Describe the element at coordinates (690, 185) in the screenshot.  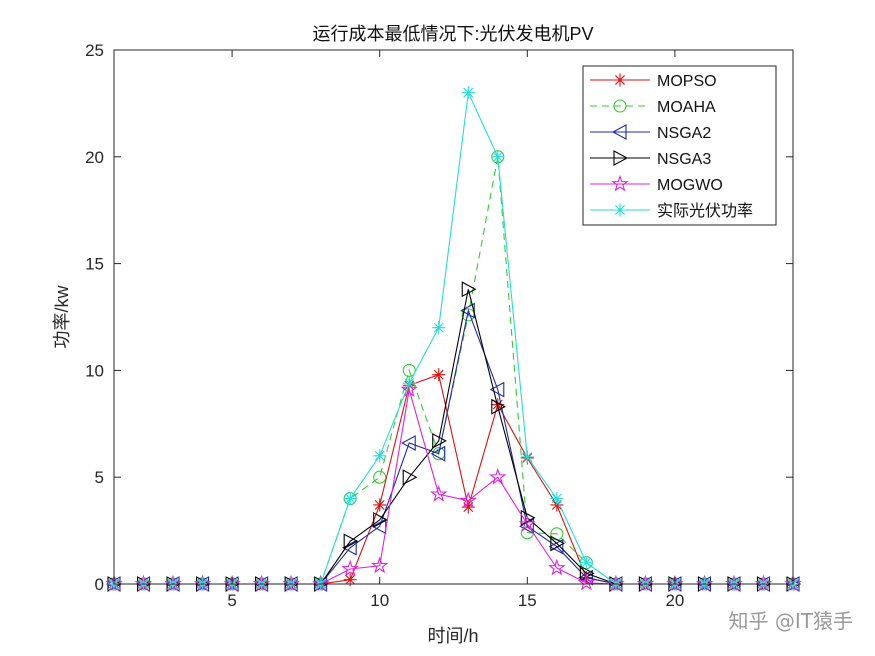
I see `legend-label: MOGWO` at that location.